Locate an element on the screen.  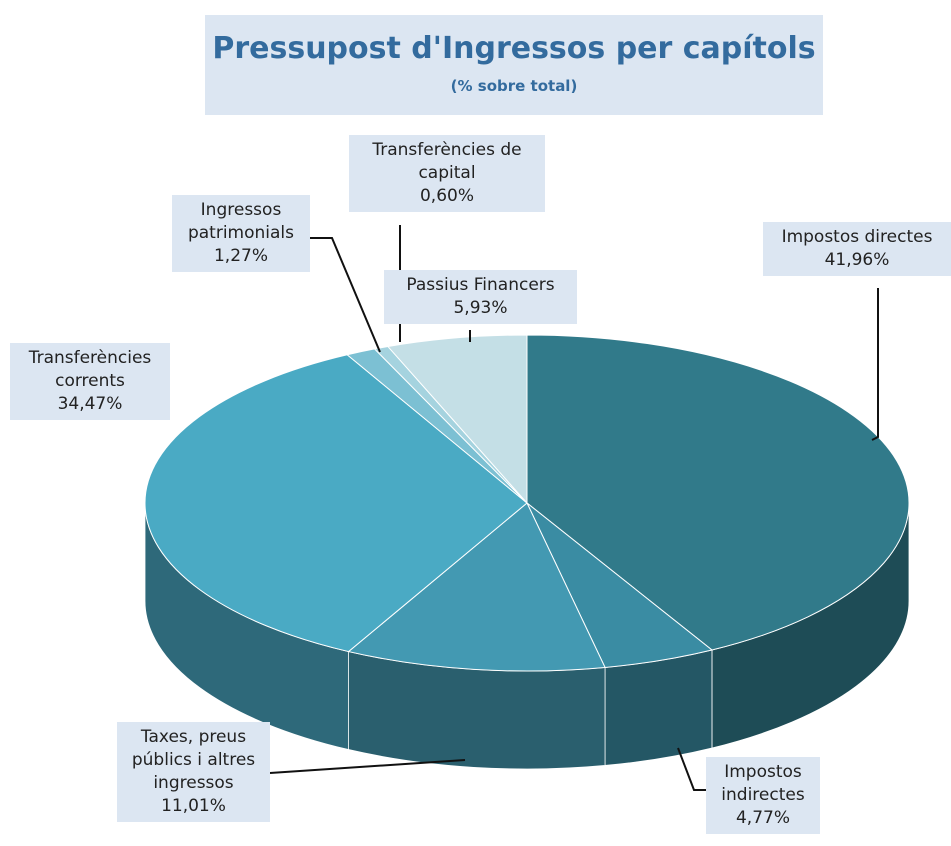
label-value: 1,27% is located at coordinates (240, 256).